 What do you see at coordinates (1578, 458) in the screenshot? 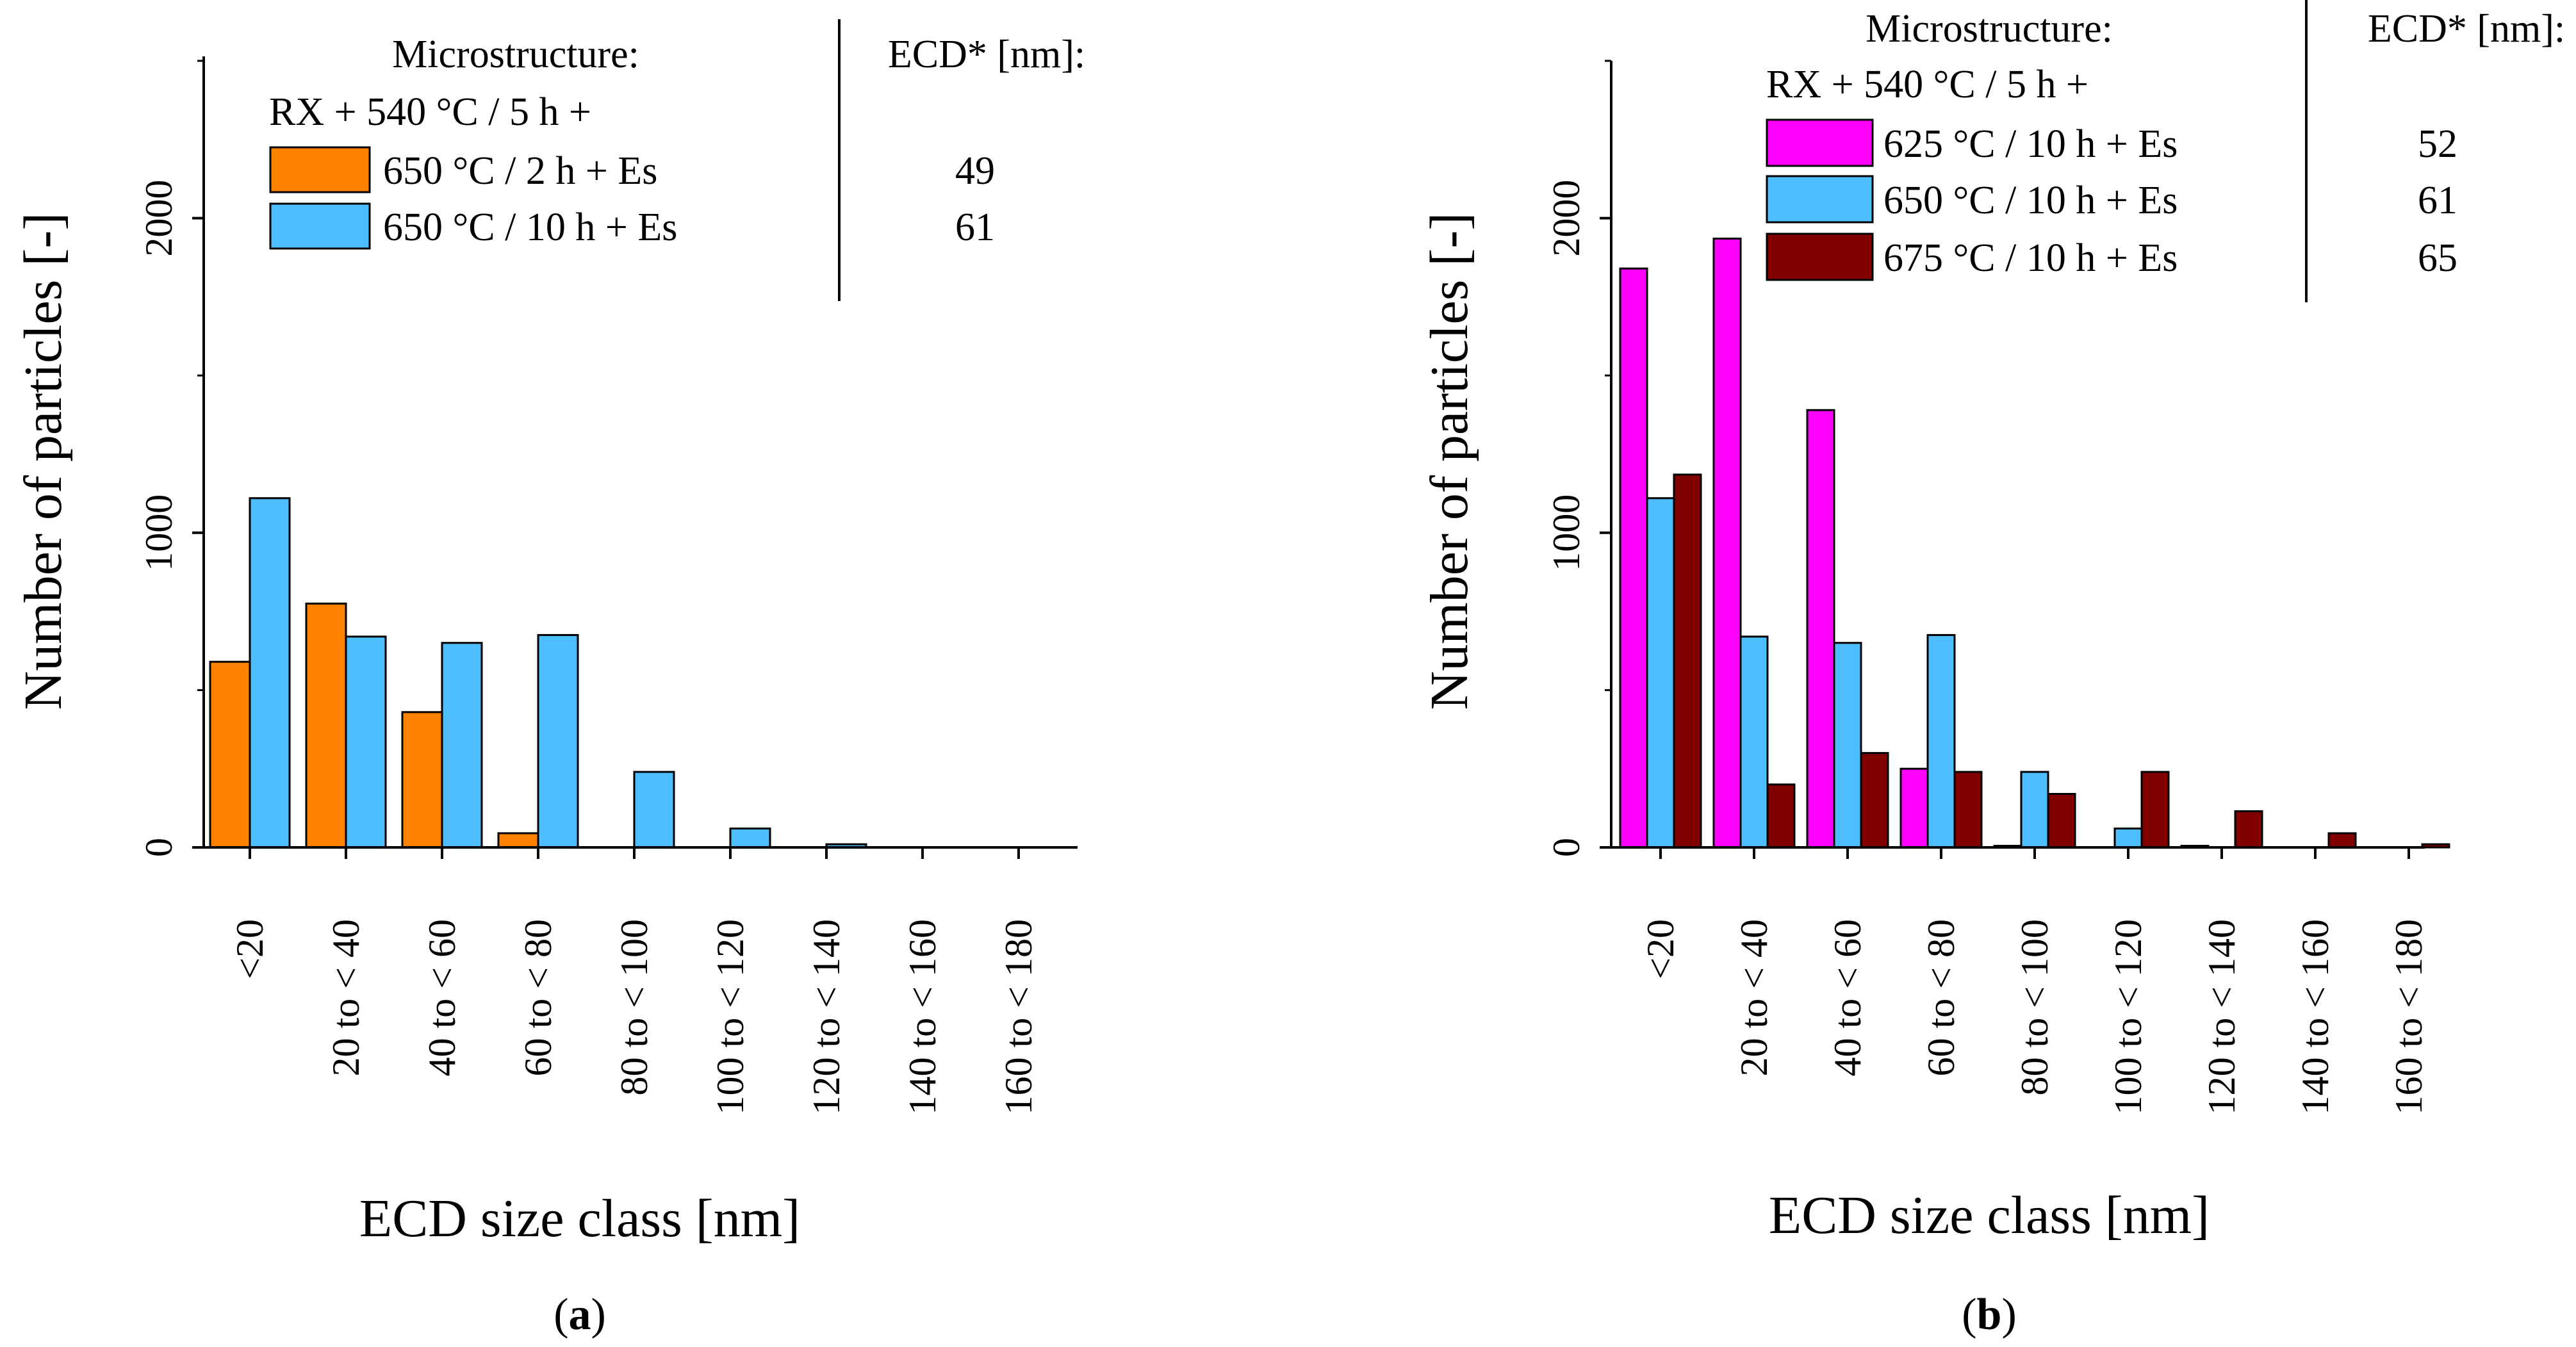
I see `y-ticks-b: 0 1000 2000` at bounding box center [1578, 458].